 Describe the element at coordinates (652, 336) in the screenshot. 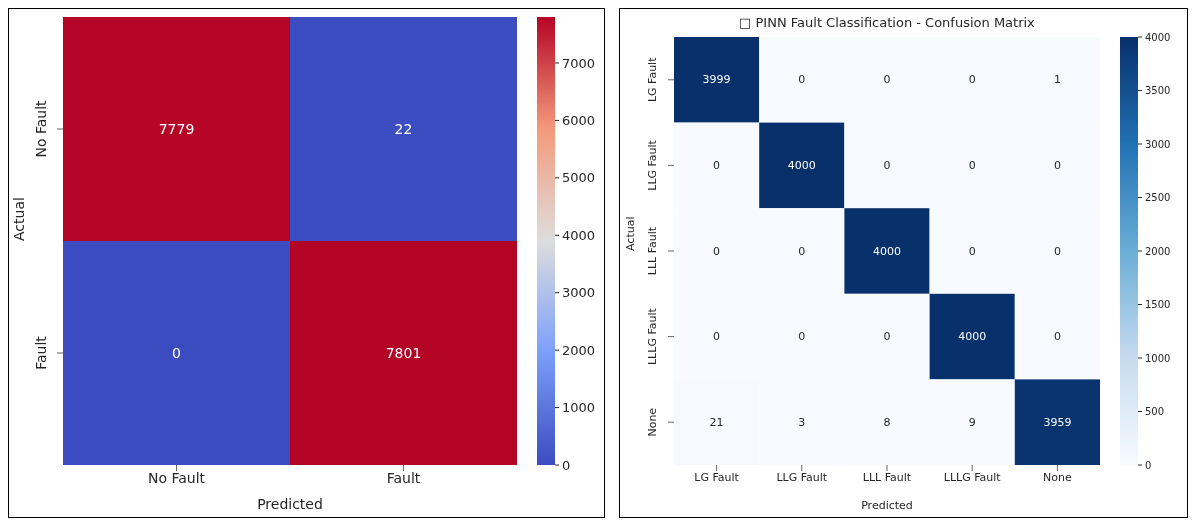

I see `y-tick-label: LLLG Fault` at that location.